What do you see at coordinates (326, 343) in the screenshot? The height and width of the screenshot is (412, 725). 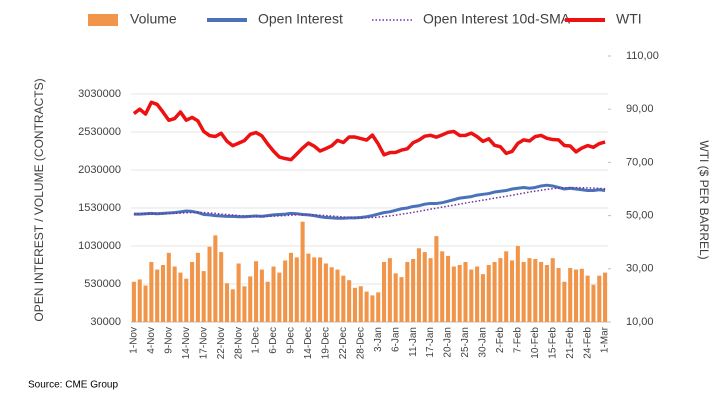 I see `x-tick-label: 19-Dec` at bounding box center [326, 343].